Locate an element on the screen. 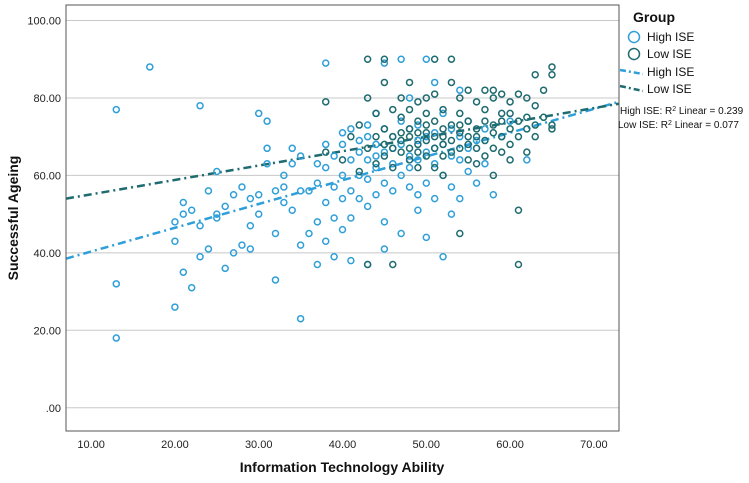  r2-low-prefix: Low ISE: R is located at coordinates (643, 125).